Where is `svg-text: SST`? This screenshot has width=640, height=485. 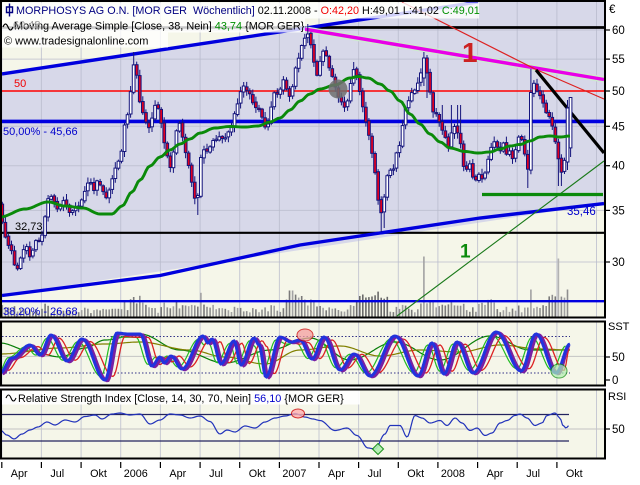 svg-text: SST is located at coordinates (619, 327).